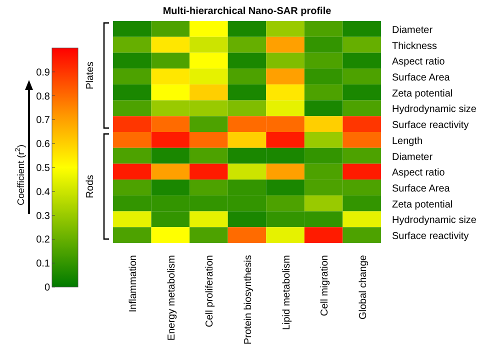 This screenshot has width=494, height=348. What do you see at coordinates (43, 120) in the screenshot?
I see `color-bar-label: 0.7` at bounding box center [43, 120].